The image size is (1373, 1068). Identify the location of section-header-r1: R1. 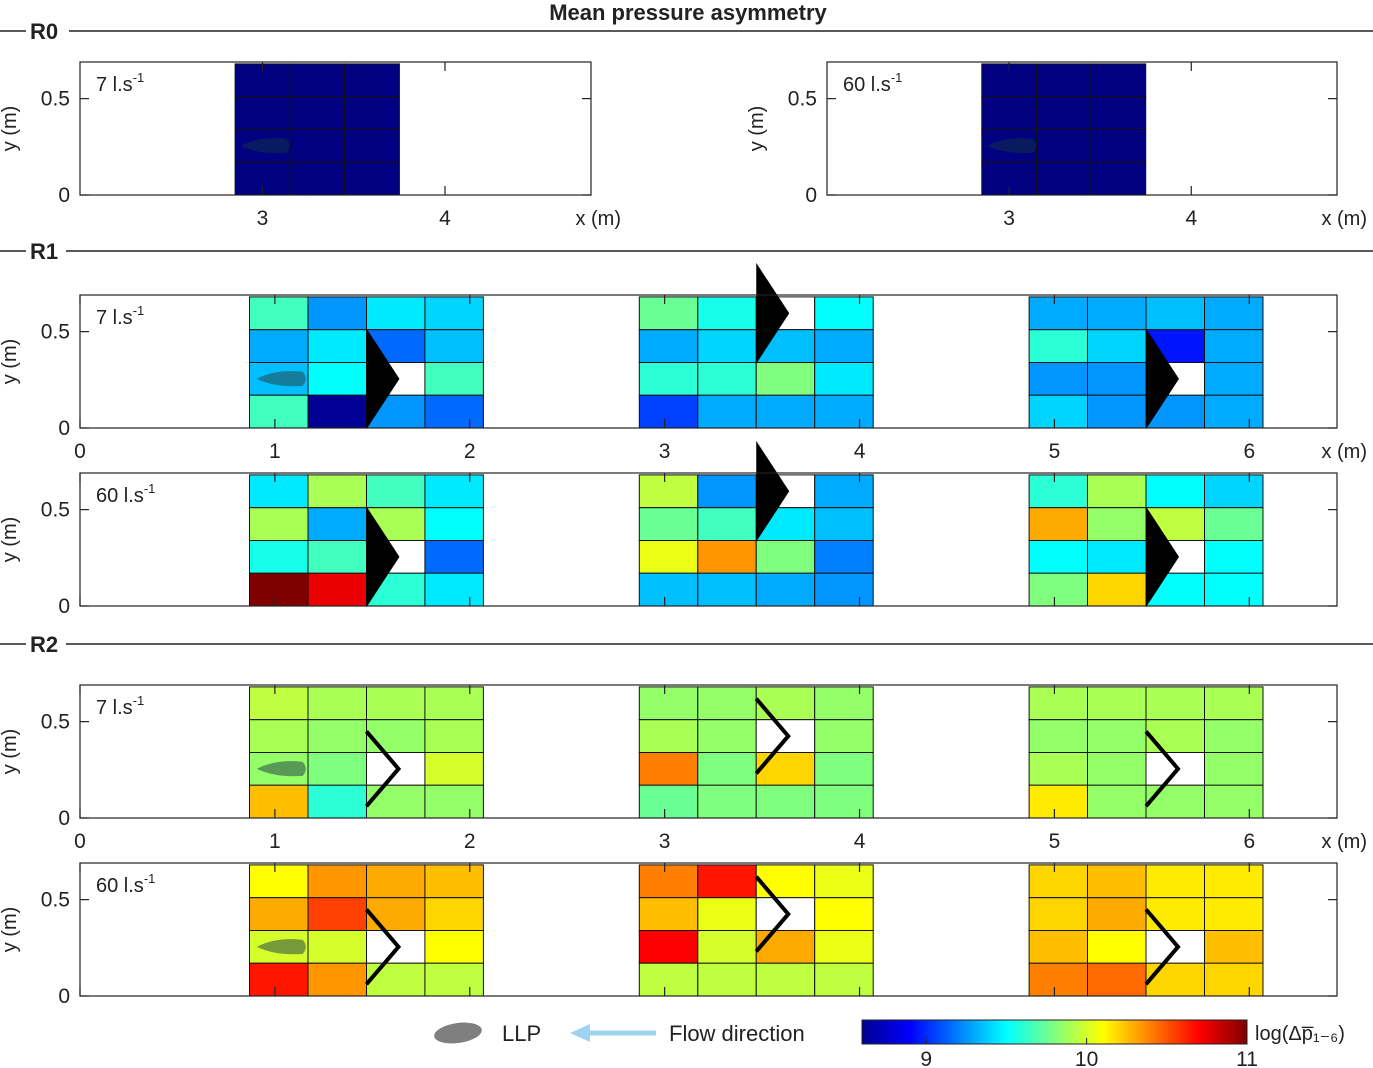
(686, 251).